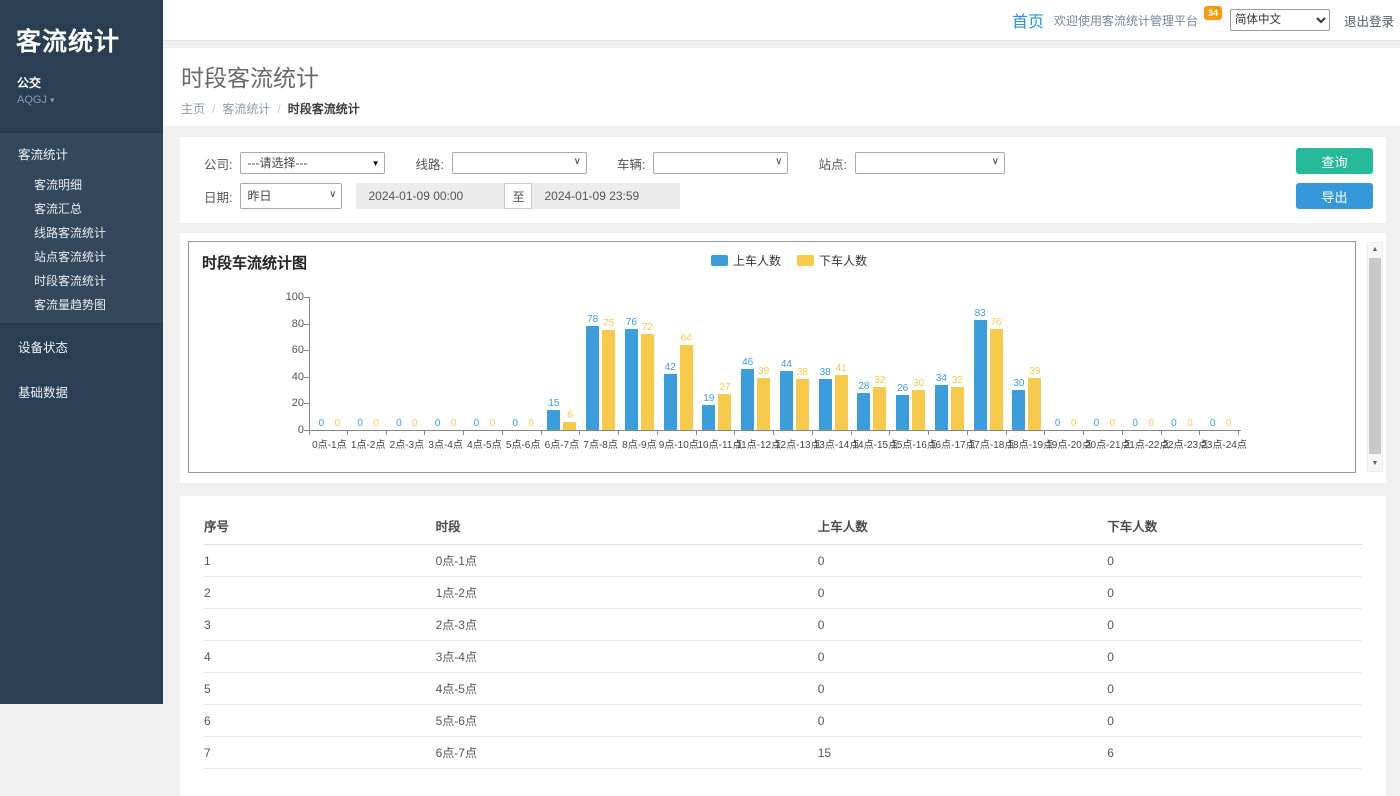 Image resolution: width=1400 pixels, height=796 pixels. What do you see at coordinates (686, 381) in the screenshot?
I see `bar: 64` at bounding box center [686, 381].